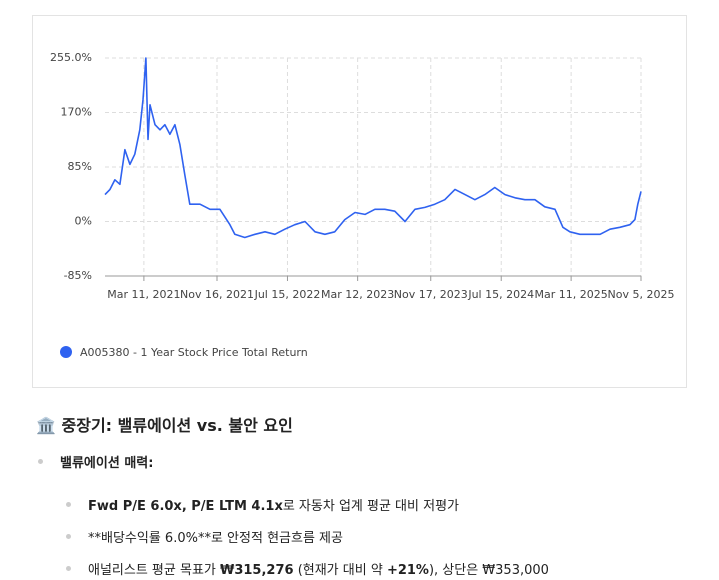 Image resolution: width=719 pixels, height=580 pixels. Describe the element at coordinates (370, 506) in the screenshot. I see `text-run: 로 자동차 업계 평균 대비 저평가` at that location.